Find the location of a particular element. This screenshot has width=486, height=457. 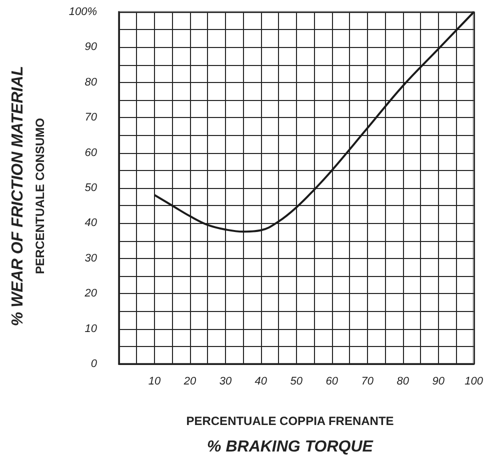

y-tick-label: 80 is located at coordinates (91, 82).